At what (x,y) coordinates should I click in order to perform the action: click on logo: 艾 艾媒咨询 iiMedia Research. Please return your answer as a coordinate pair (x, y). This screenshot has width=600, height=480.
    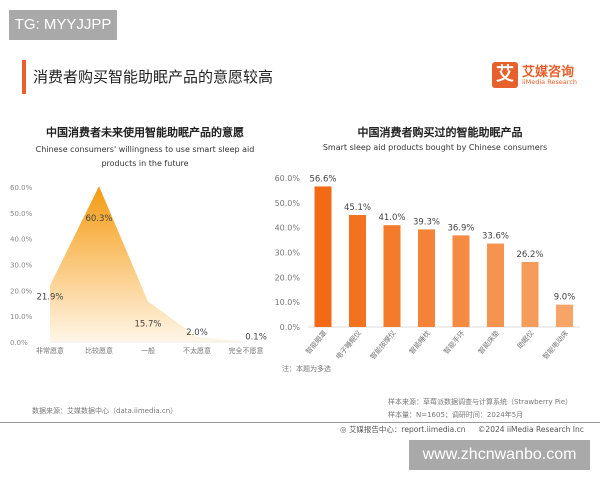
    Looking at the image, I should click on (540, 76).